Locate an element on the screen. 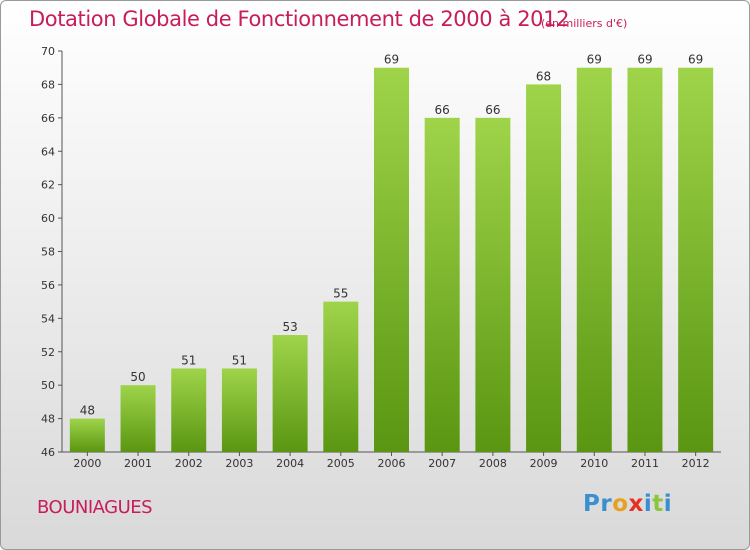  x-tick-label: 2009 is located at coordinates (544, 463).